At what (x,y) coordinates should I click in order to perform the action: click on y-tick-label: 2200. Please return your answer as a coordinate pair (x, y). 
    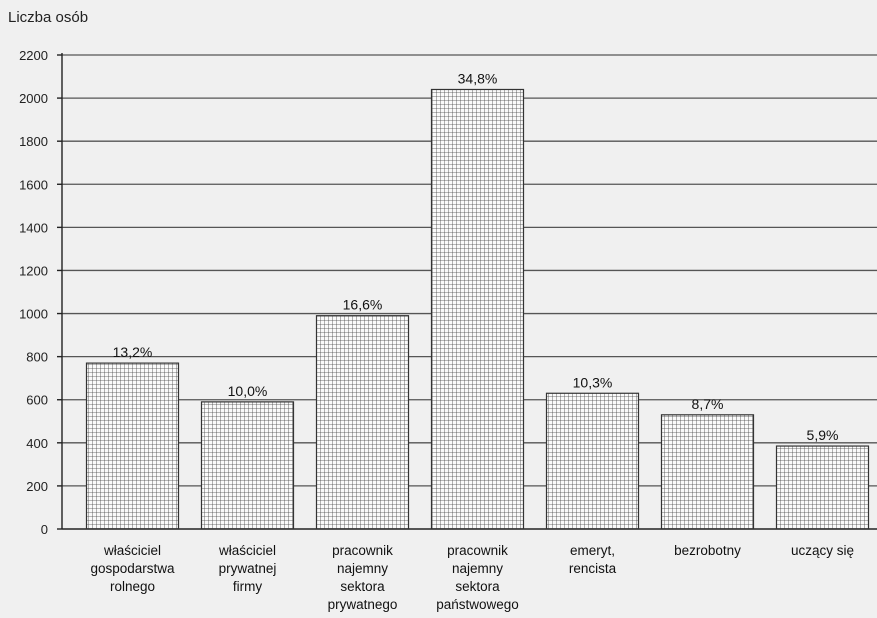
    Looking at the image, I should click on (33, 55).